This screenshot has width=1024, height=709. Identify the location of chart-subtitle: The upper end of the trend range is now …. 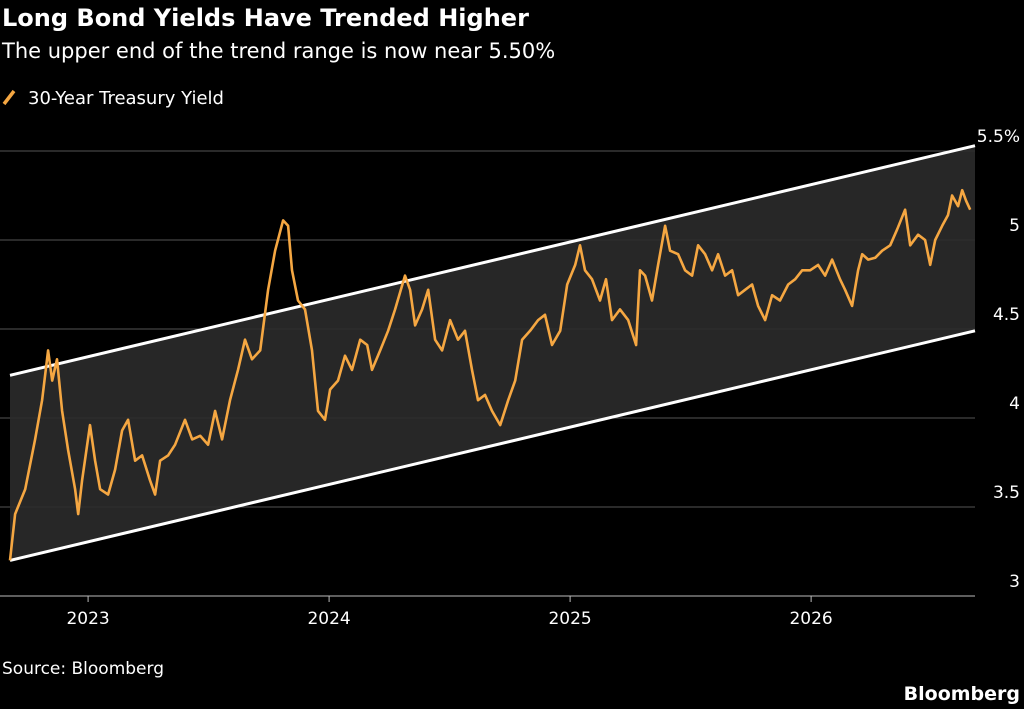
(278, 51).